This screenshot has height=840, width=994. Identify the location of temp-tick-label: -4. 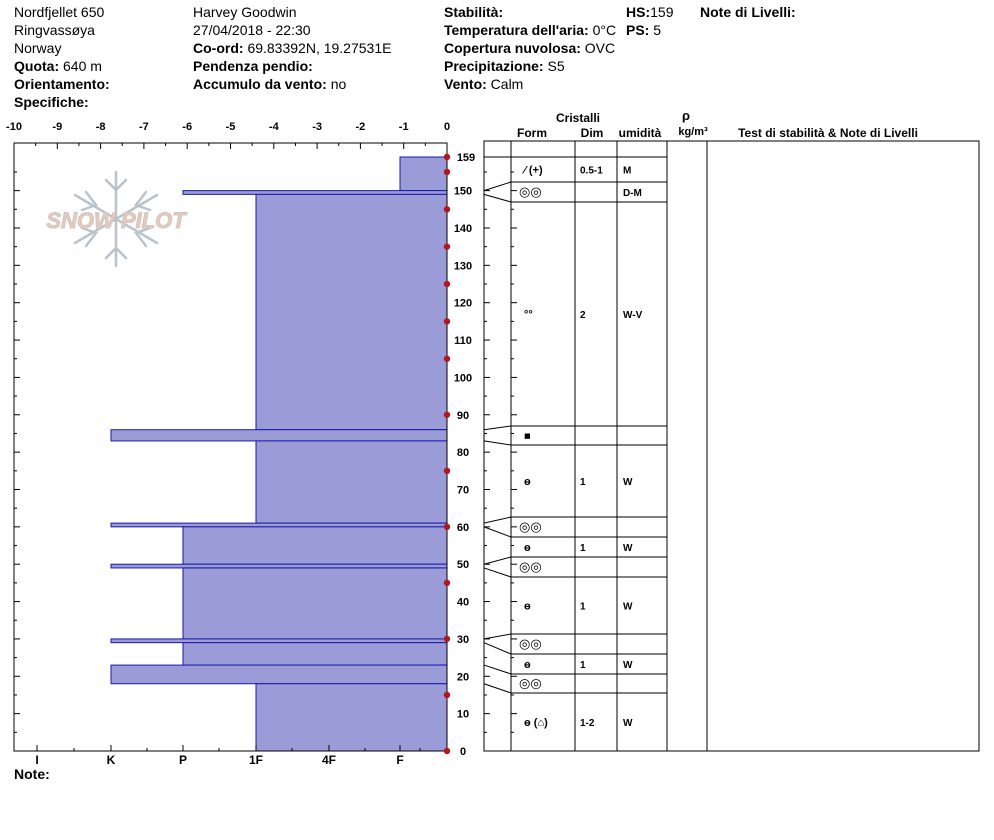
(274, 127).